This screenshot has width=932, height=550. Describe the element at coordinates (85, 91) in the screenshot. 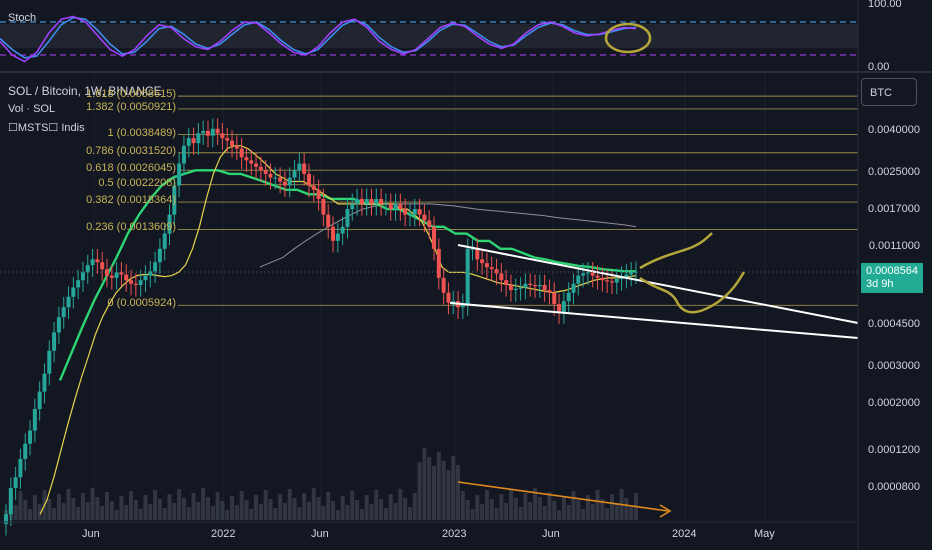

I see `symbol-title: SOL / Bitcoin, 1W, BINANCE` at that location.